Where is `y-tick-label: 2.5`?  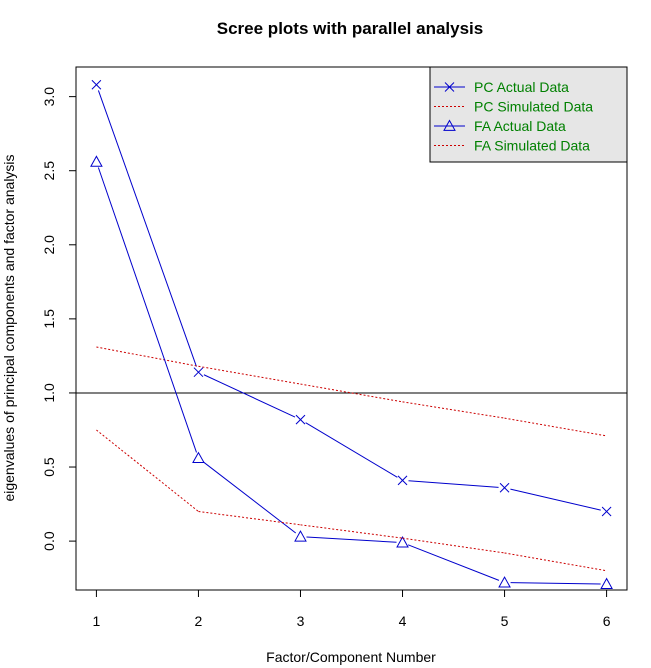 y-tick-label: 2.5 is located at coordinates (49, 171).